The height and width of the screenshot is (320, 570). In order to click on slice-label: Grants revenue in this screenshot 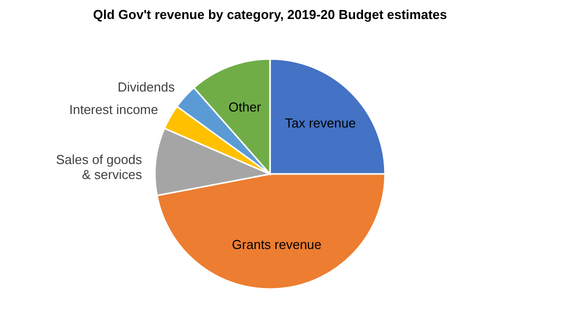, I will do `click(277, 244)`.